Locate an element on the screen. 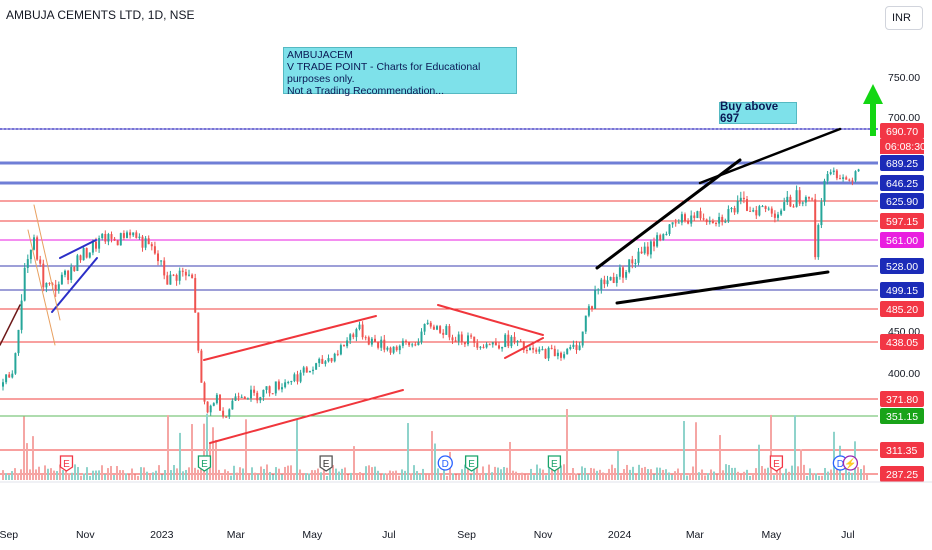 The image size is (932, 550). buy-callout: Buy above 697 is located at coordinates (758, 113).